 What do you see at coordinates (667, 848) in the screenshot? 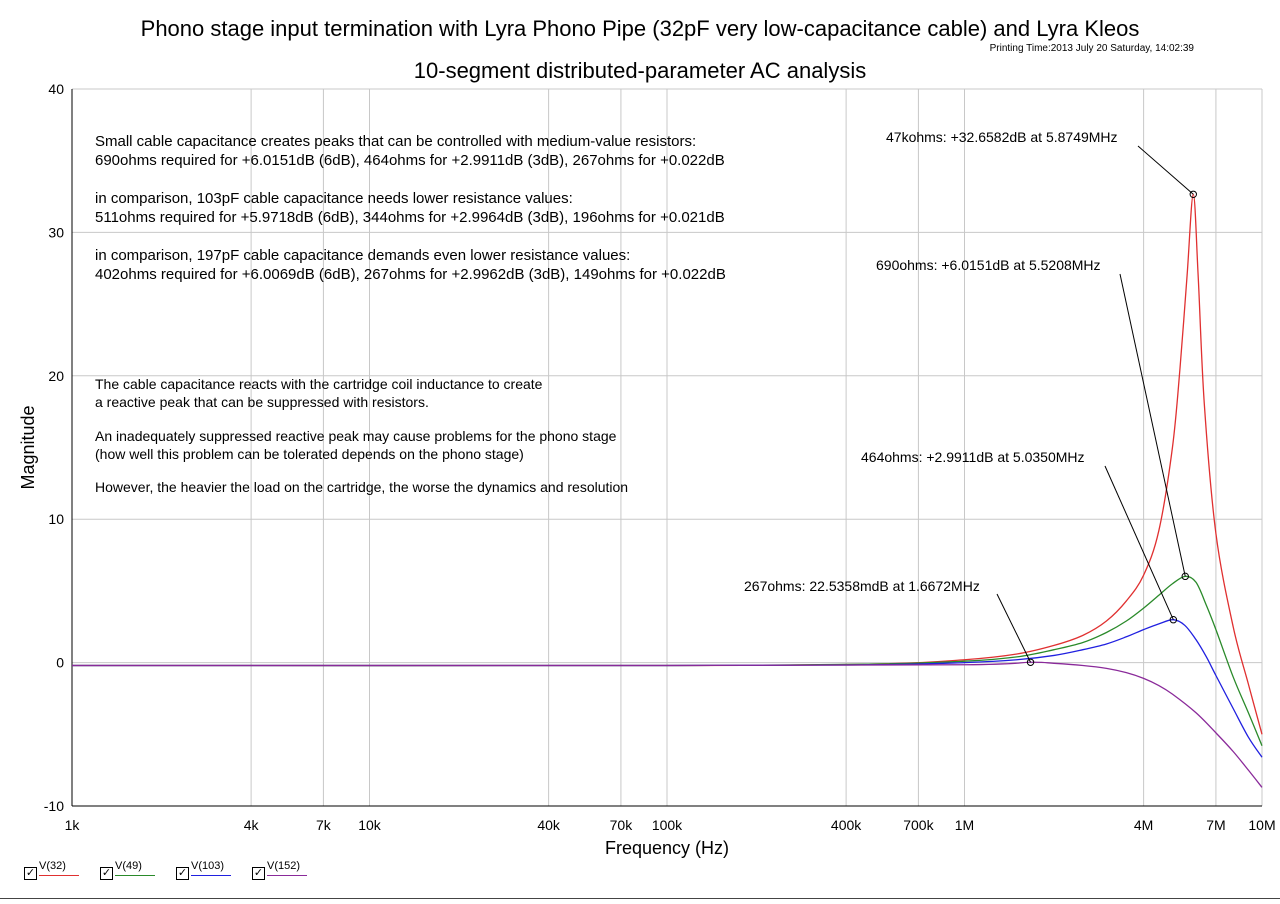
I see `x-axis-title: Frequency (Hz)` at bounding box center [667, 848].